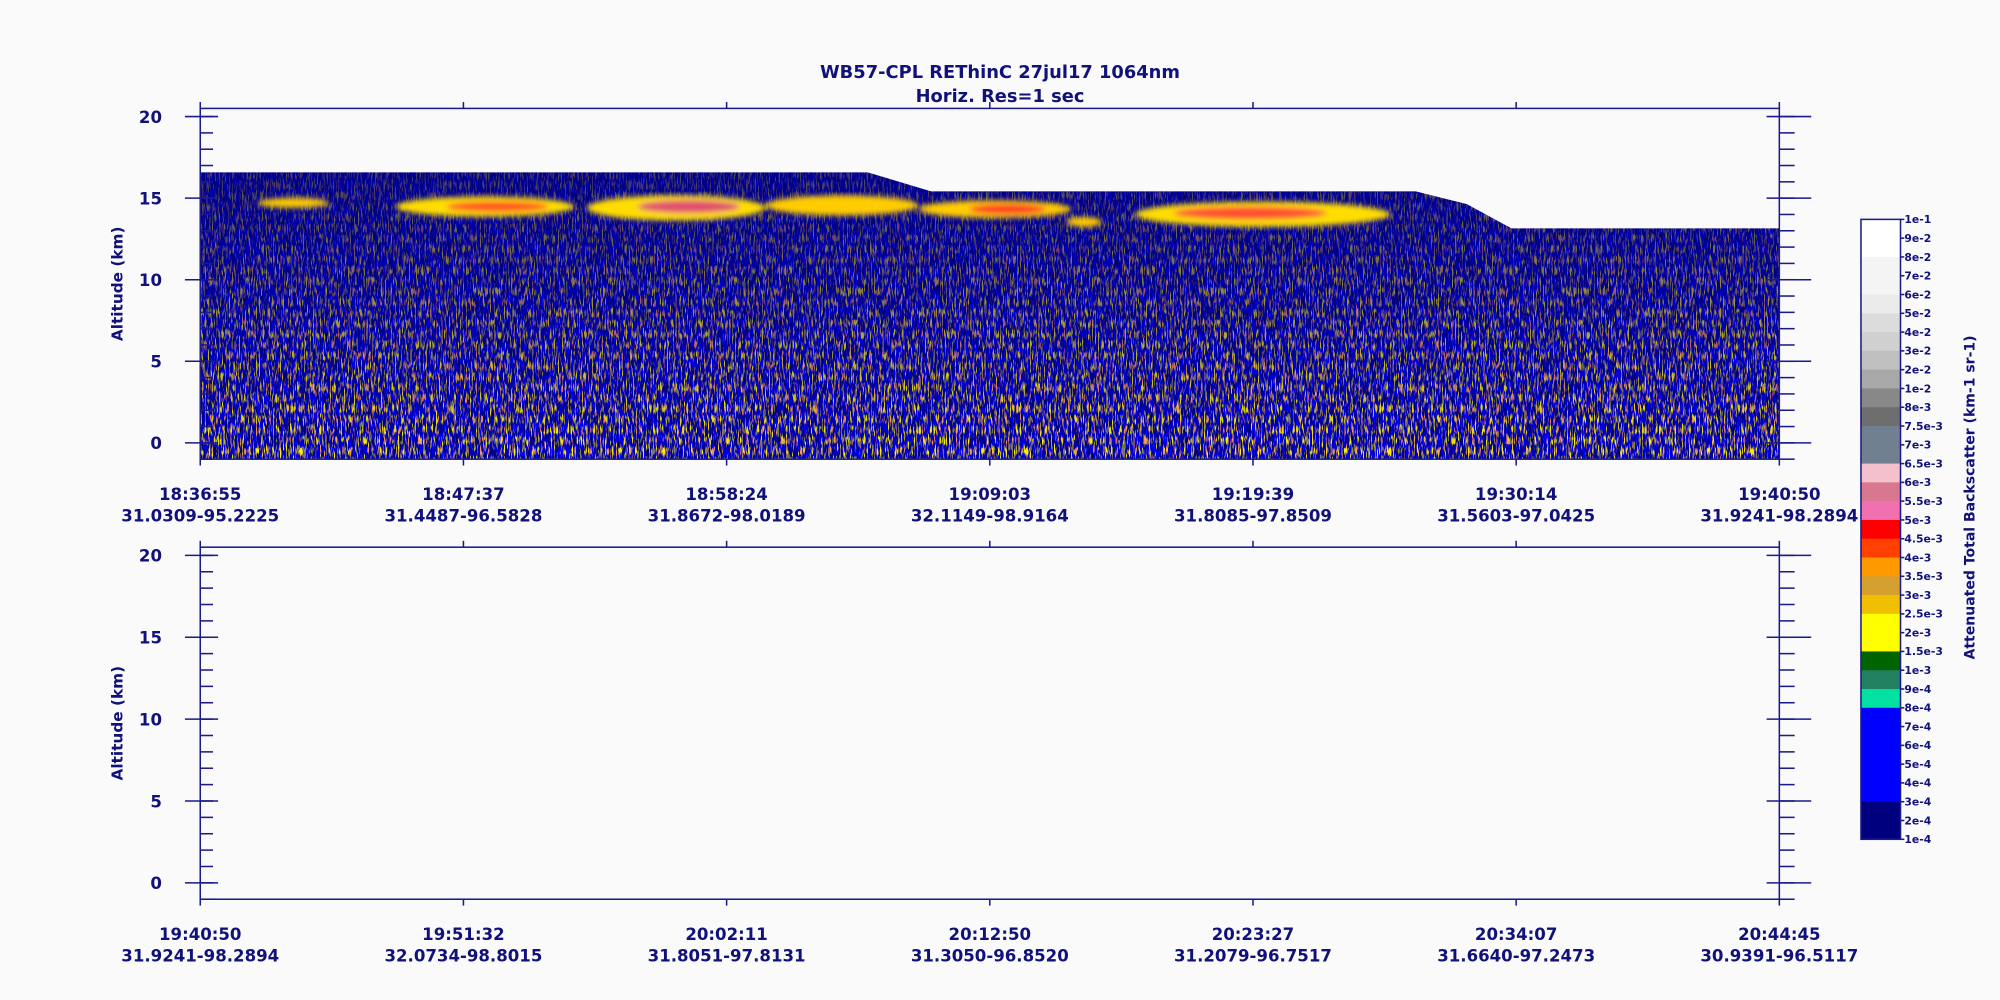  I want to click on x-tick-time: 20:34:07, so click(1516, 934).